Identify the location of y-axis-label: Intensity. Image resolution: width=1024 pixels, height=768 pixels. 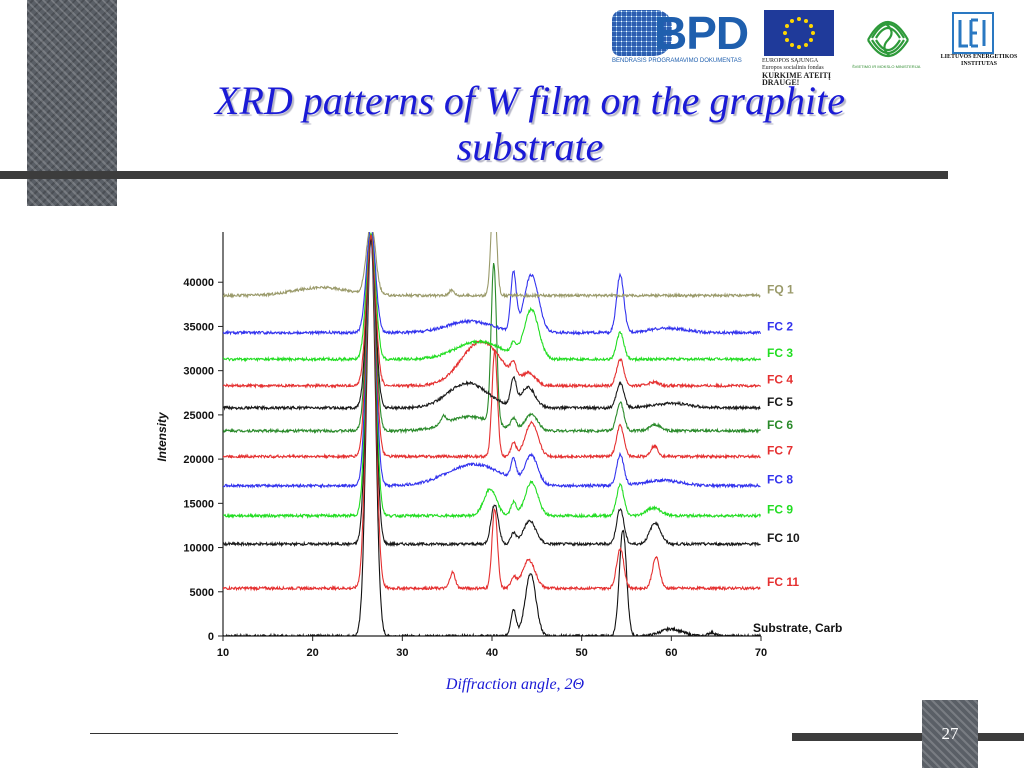
(162, 436).